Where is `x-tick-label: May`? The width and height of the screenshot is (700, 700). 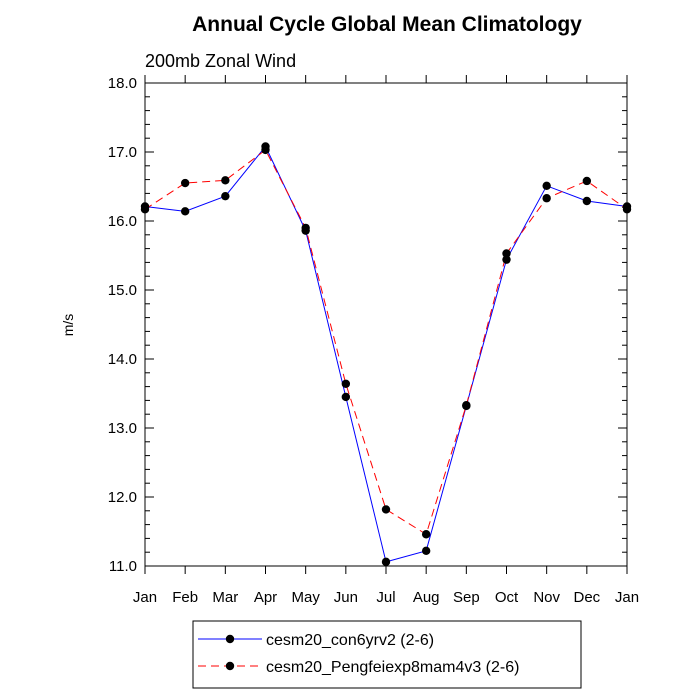
x-tick-label: May is located at coordinates (305, 597).